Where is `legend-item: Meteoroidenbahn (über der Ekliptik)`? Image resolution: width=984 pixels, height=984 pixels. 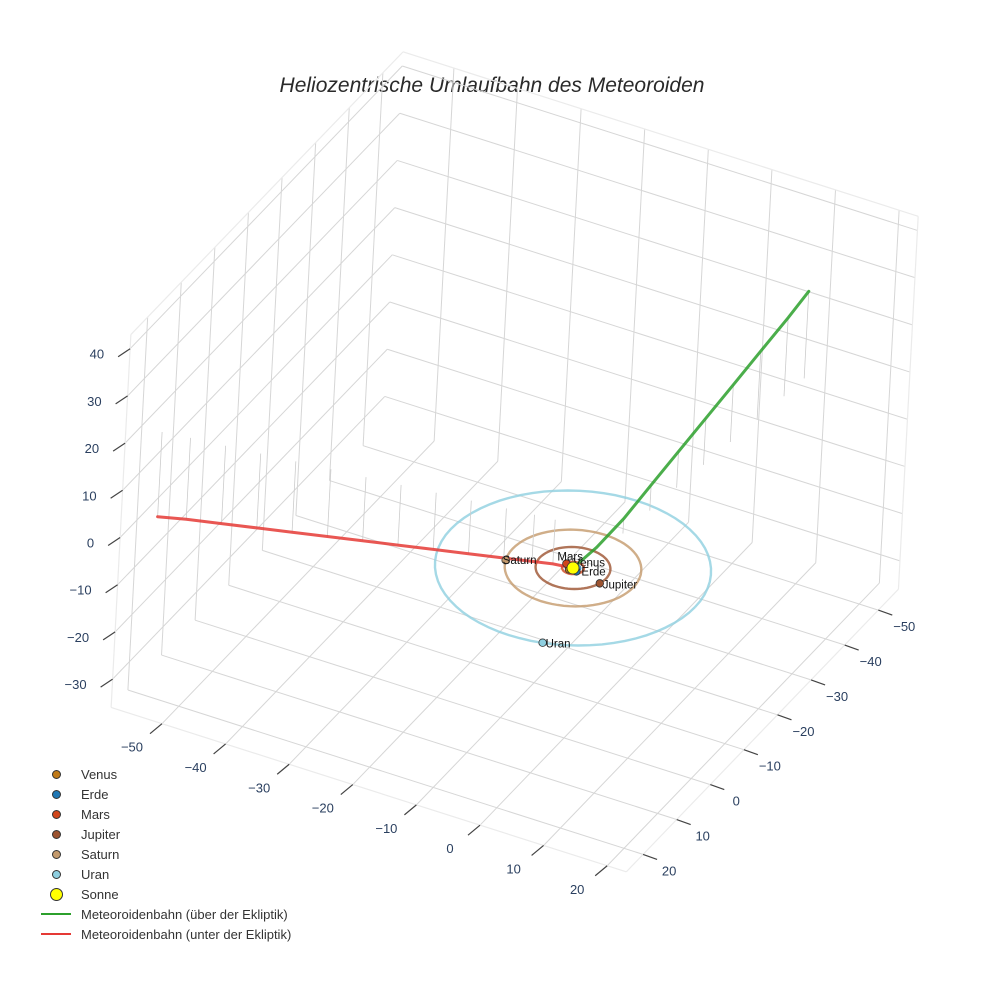
legend-item: Meteoroidenbahn (über der Ekliptik) is located at coordinates (163, 914).